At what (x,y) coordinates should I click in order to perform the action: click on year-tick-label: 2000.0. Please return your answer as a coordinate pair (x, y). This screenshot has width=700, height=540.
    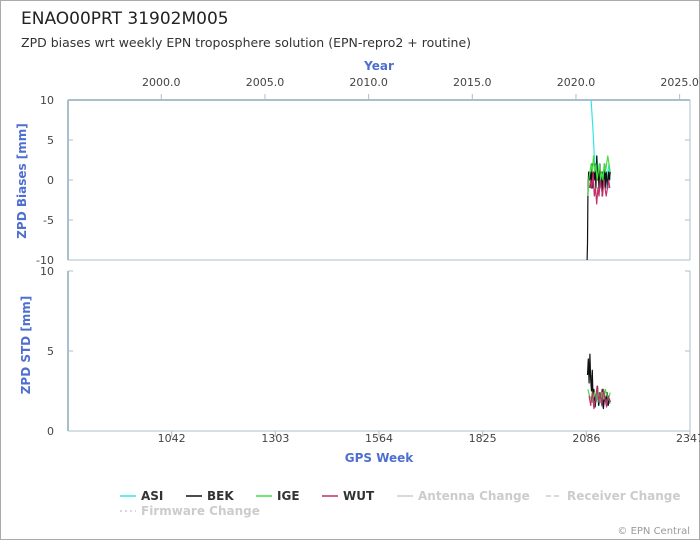
    Looking at the image, I should click on (161, 82).